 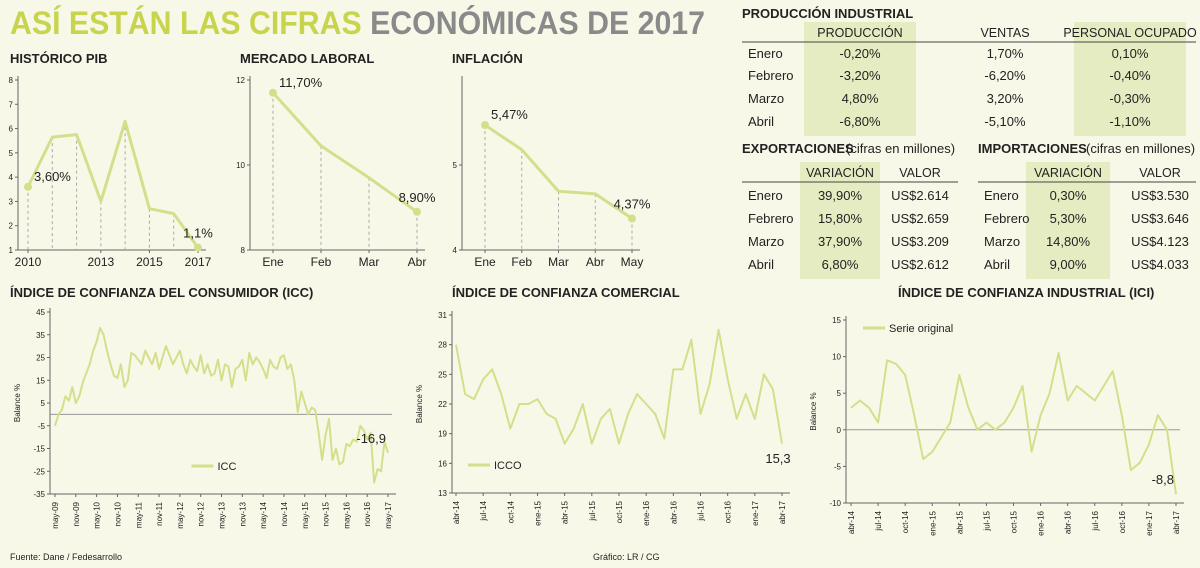 I want to click on table-cell: US$3.530, so click(x=1160, y=195).